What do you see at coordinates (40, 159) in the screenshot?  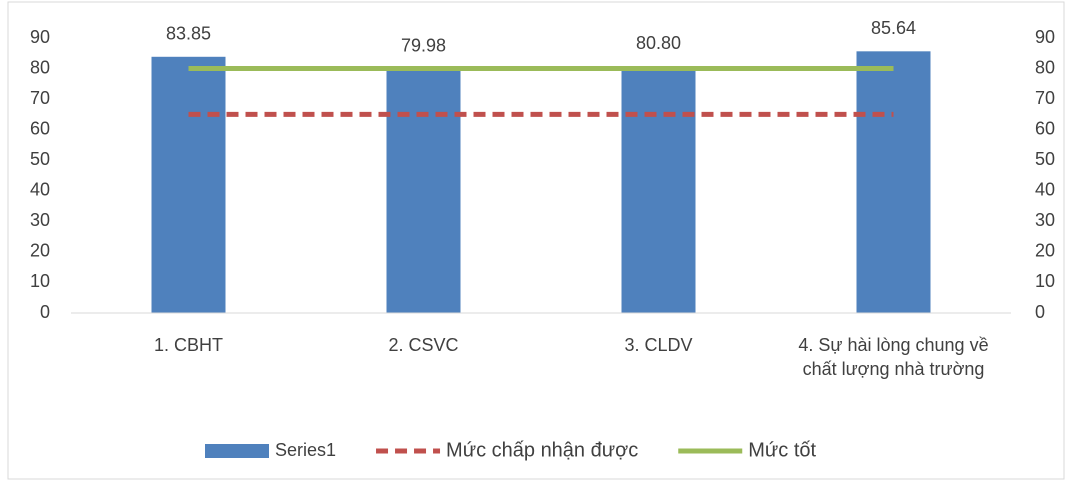 I see `y-tick-label: 50` at bounding box center [40, 159].